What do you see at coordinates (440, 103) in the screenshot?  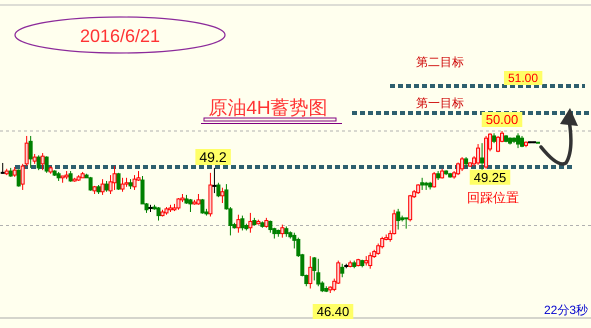 I see `ref-line-label: 第一目标` at bounding box center [440, 103].